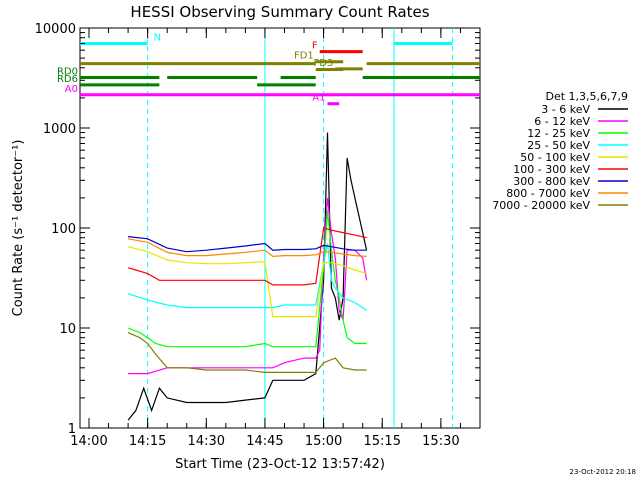 Image resolution: width=640 pixels, height=480 pixels. I want to click on flag-label: A0, so click(71, 89).